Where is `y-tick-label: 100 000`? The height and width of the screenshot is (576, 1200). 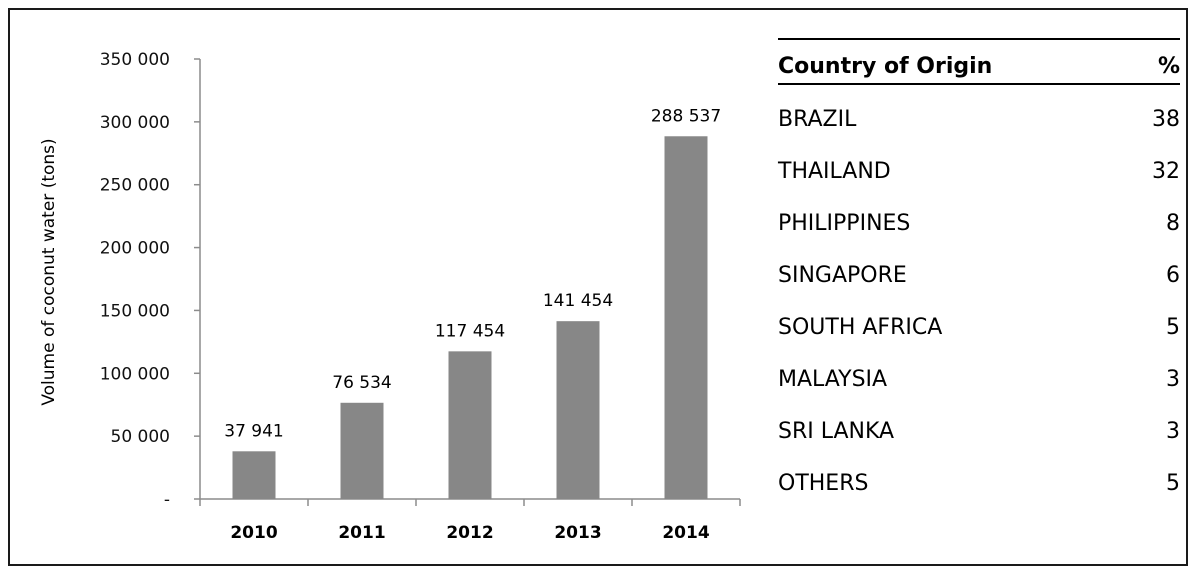
y-tick-label: 100 000 is located at coordinates (135, 374).